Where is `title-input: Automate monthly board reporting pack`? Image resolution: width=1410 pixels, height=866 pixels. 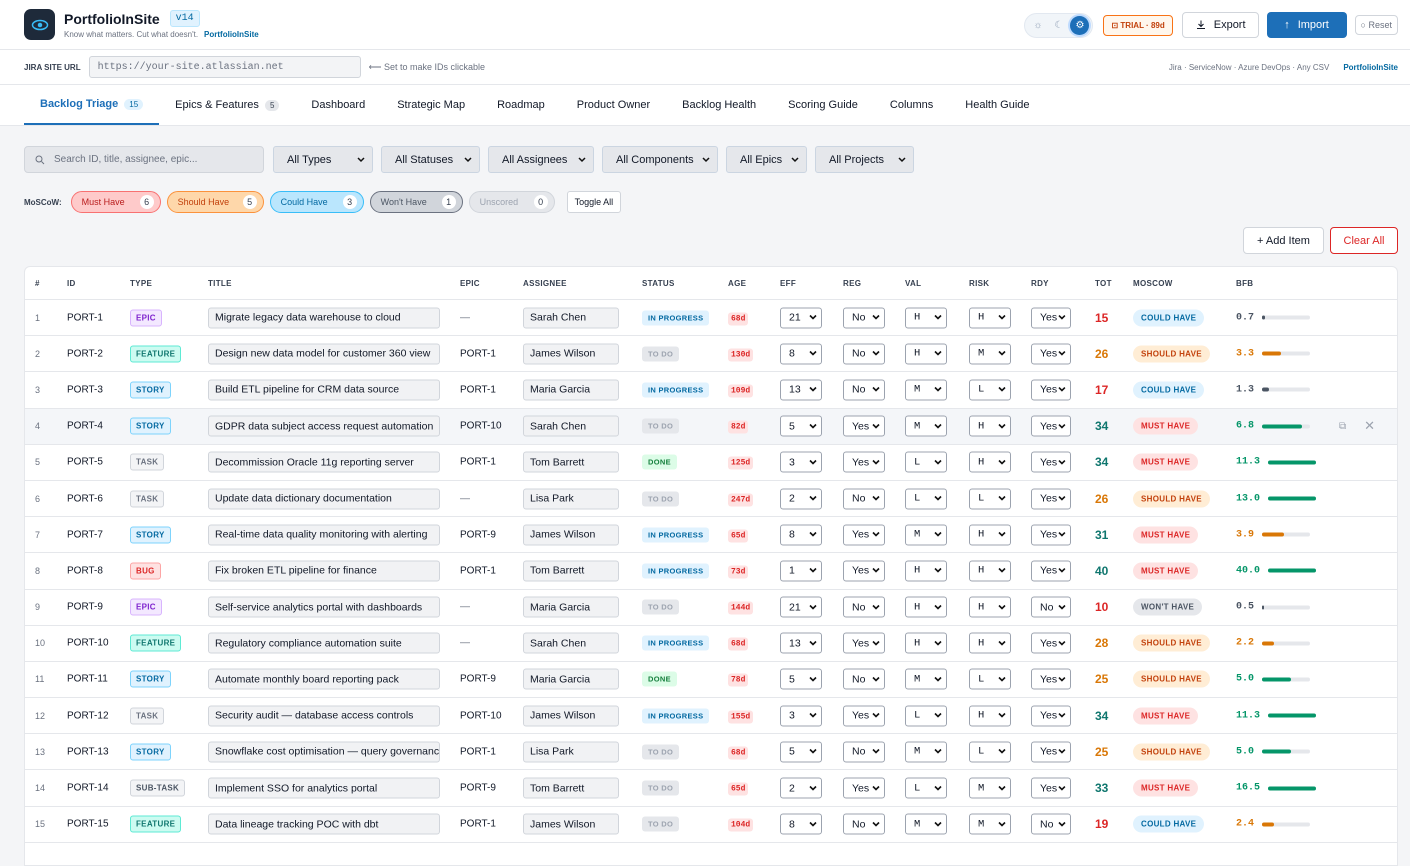 title-input: Automate monthly board reporting pack is located at coordinates (324, 679).